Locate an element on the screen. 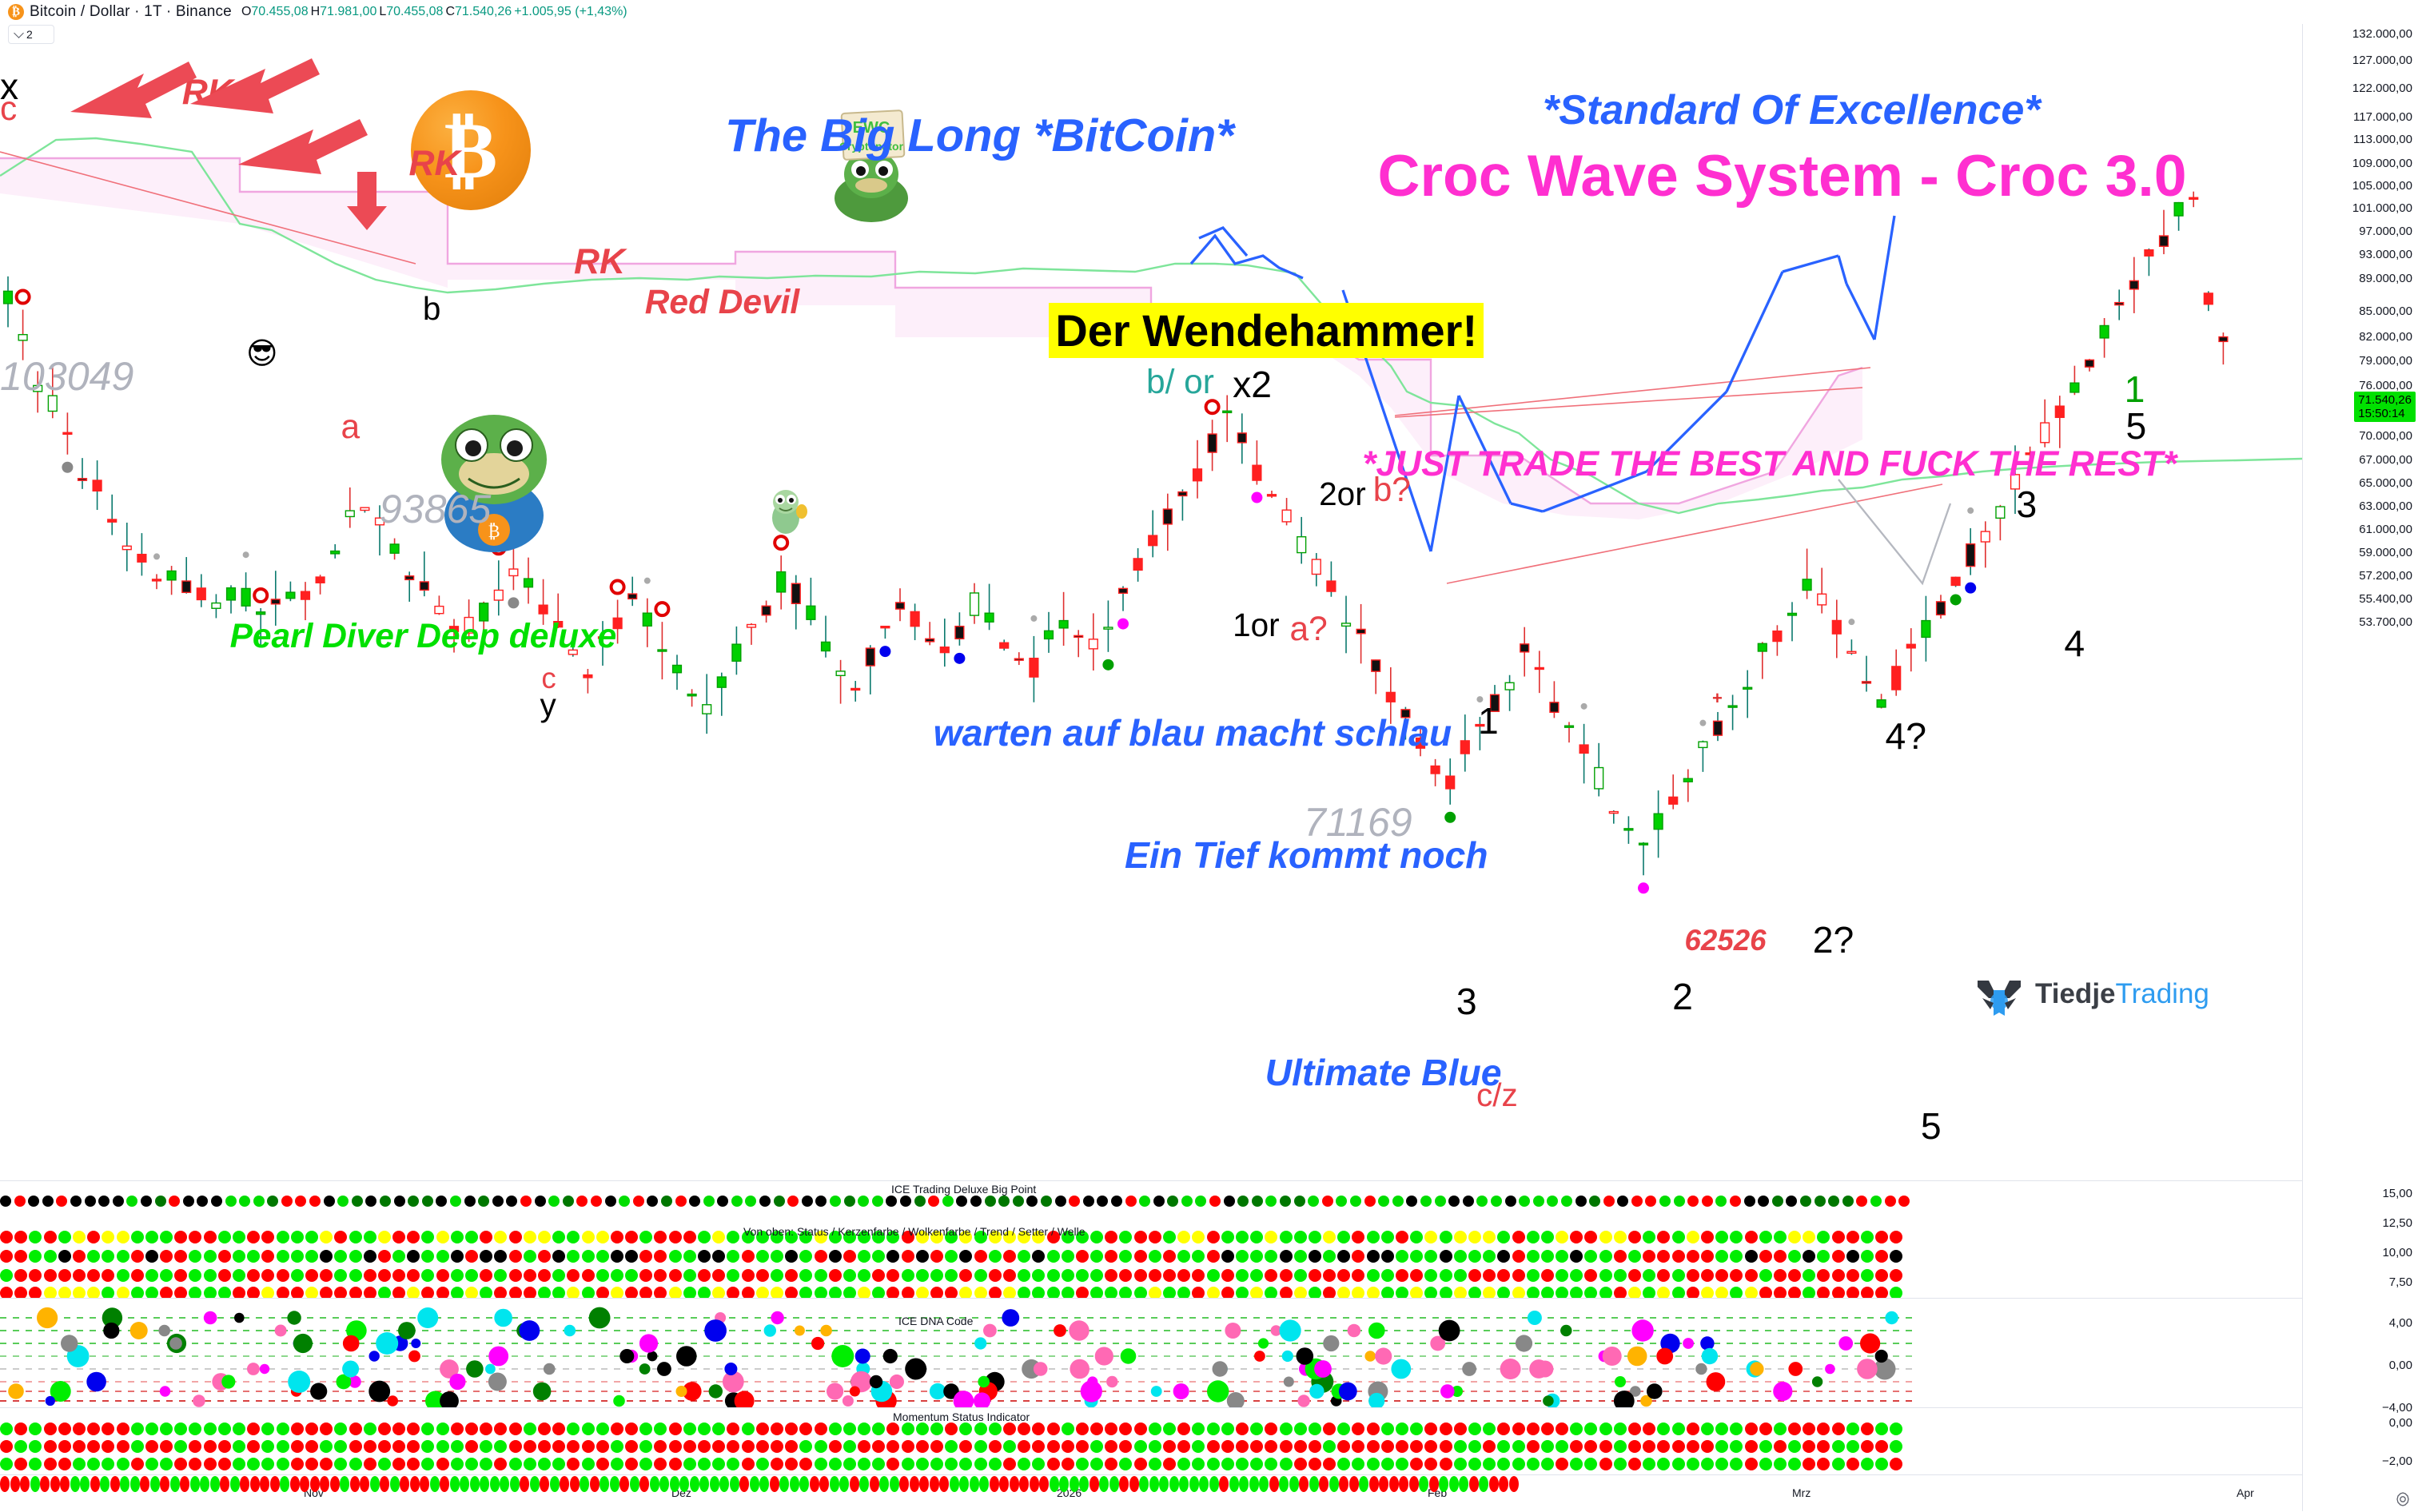  price-axis-label: 61.000,00 is located at coordinates (2385, 529).